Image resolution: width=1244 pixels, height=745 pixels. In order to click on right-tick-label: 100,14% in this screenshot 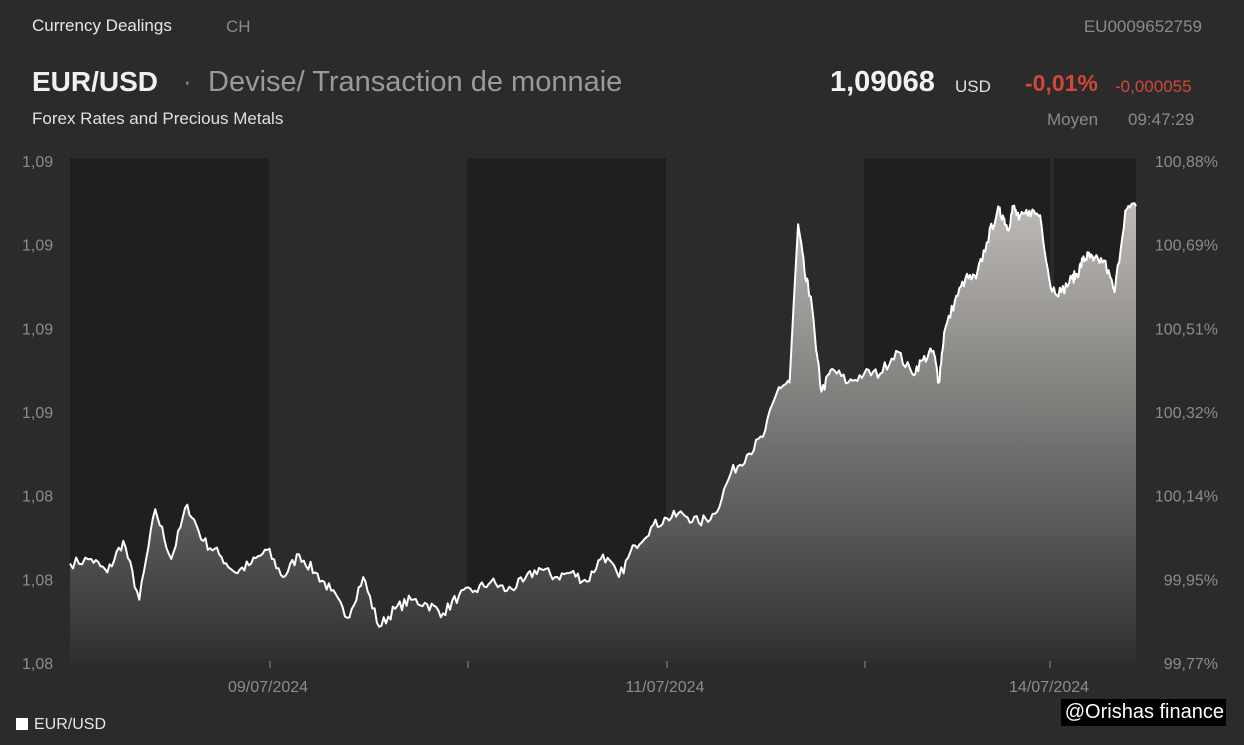, I will do `click(1186, 497)`.